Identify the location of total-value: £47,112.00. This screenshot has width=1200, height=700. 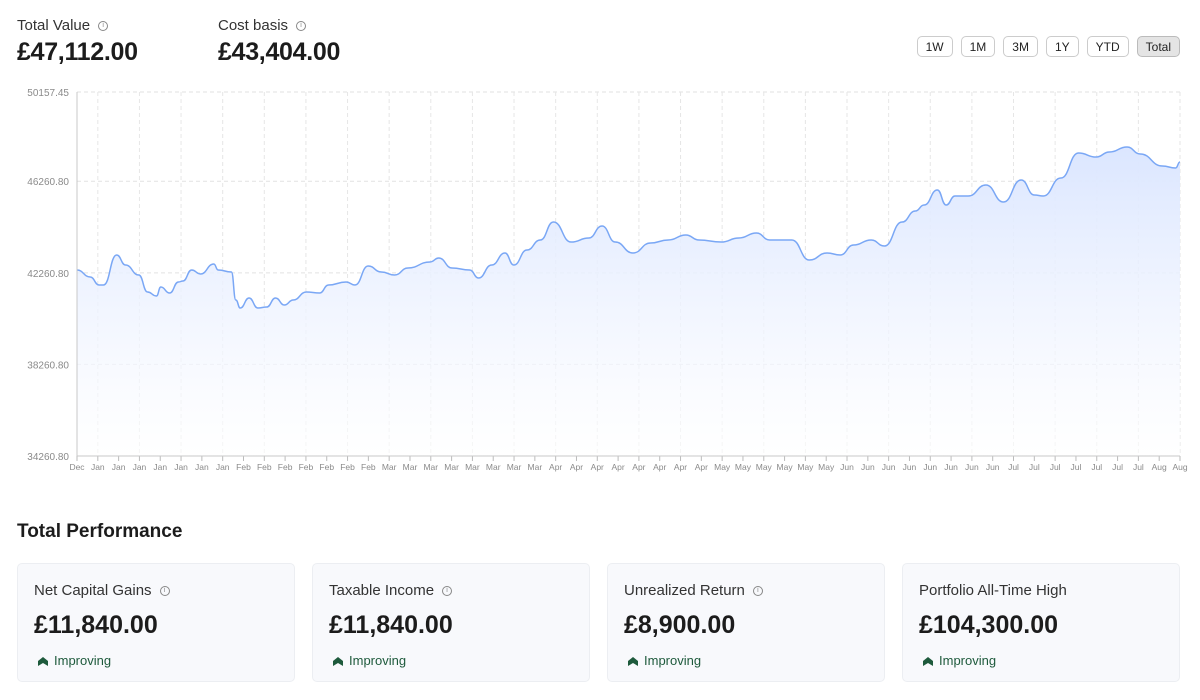
(77, 52).